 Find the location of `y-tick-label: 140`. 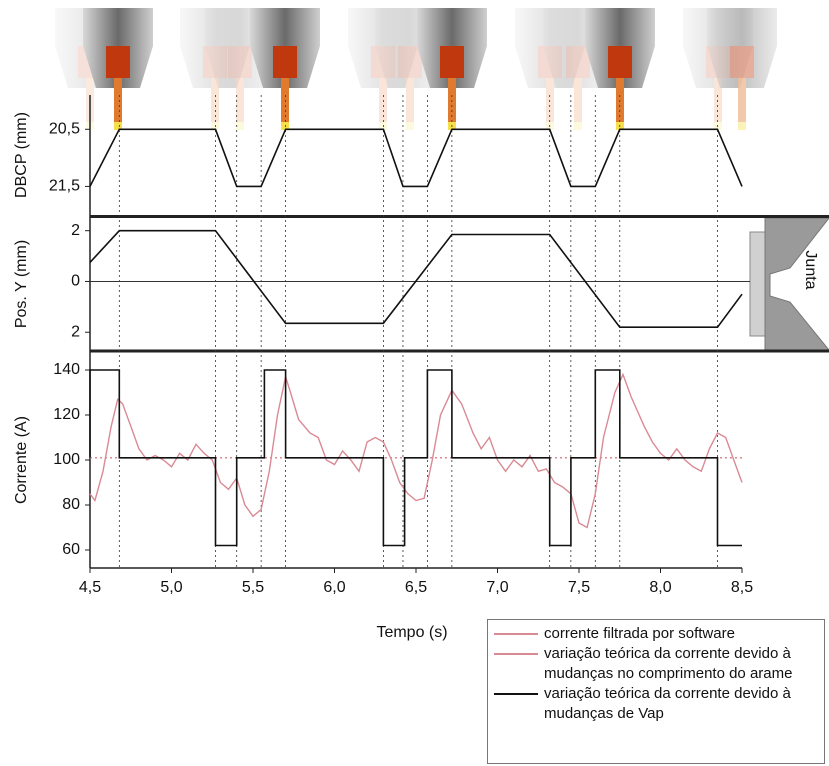

y-tick-label: 140 is located at coordinates (66, 369).